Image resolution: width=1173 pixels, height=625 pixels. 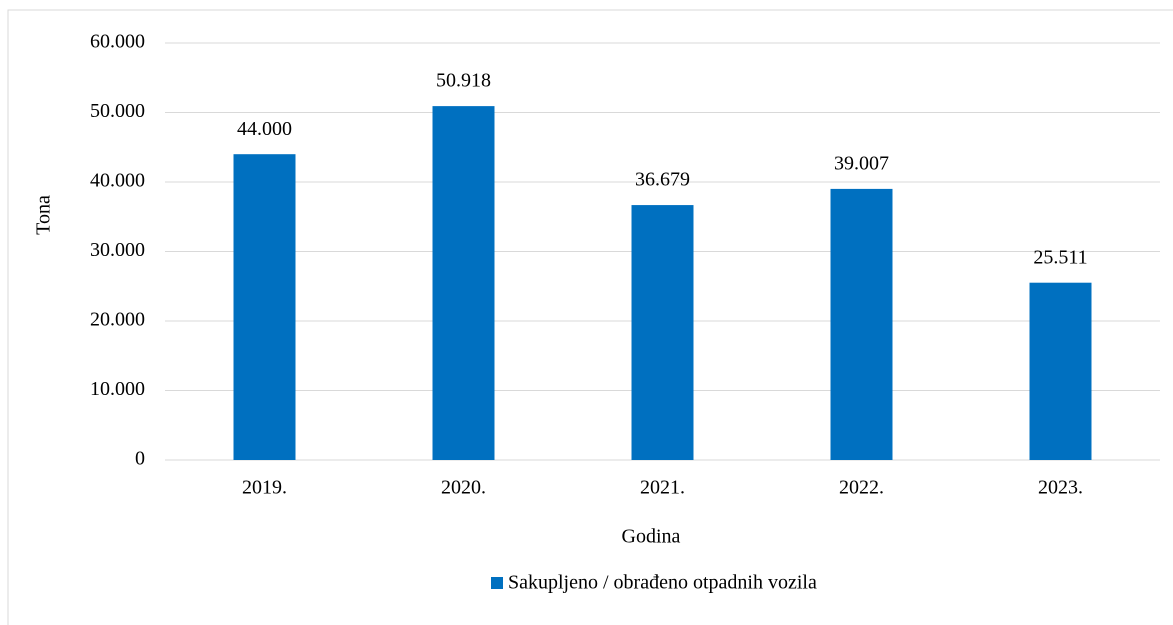 I want to click on y-tick-label: 10.000, so click(x=117, y=389).